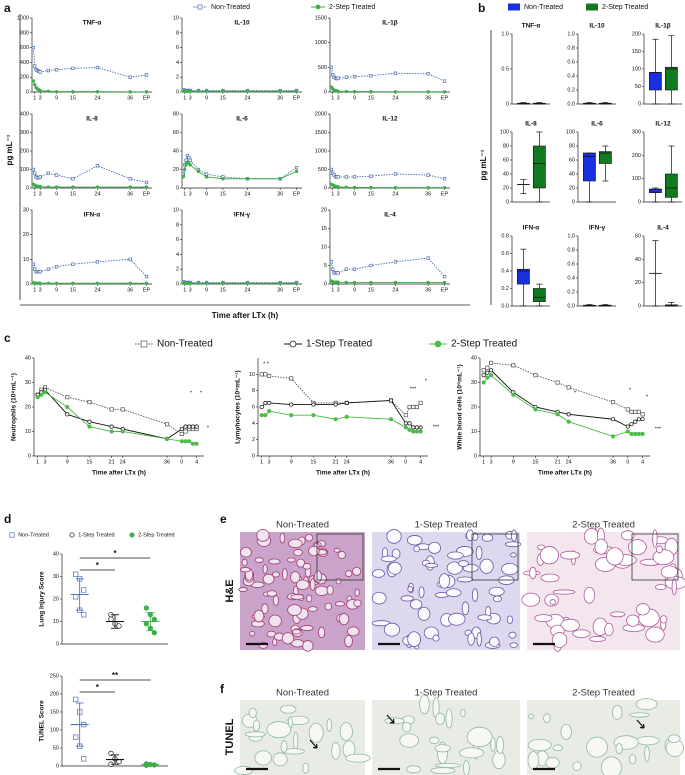 This screenshot has width=685, height=775. I want to click on y-tick-label: 1500, so click(321, 133).